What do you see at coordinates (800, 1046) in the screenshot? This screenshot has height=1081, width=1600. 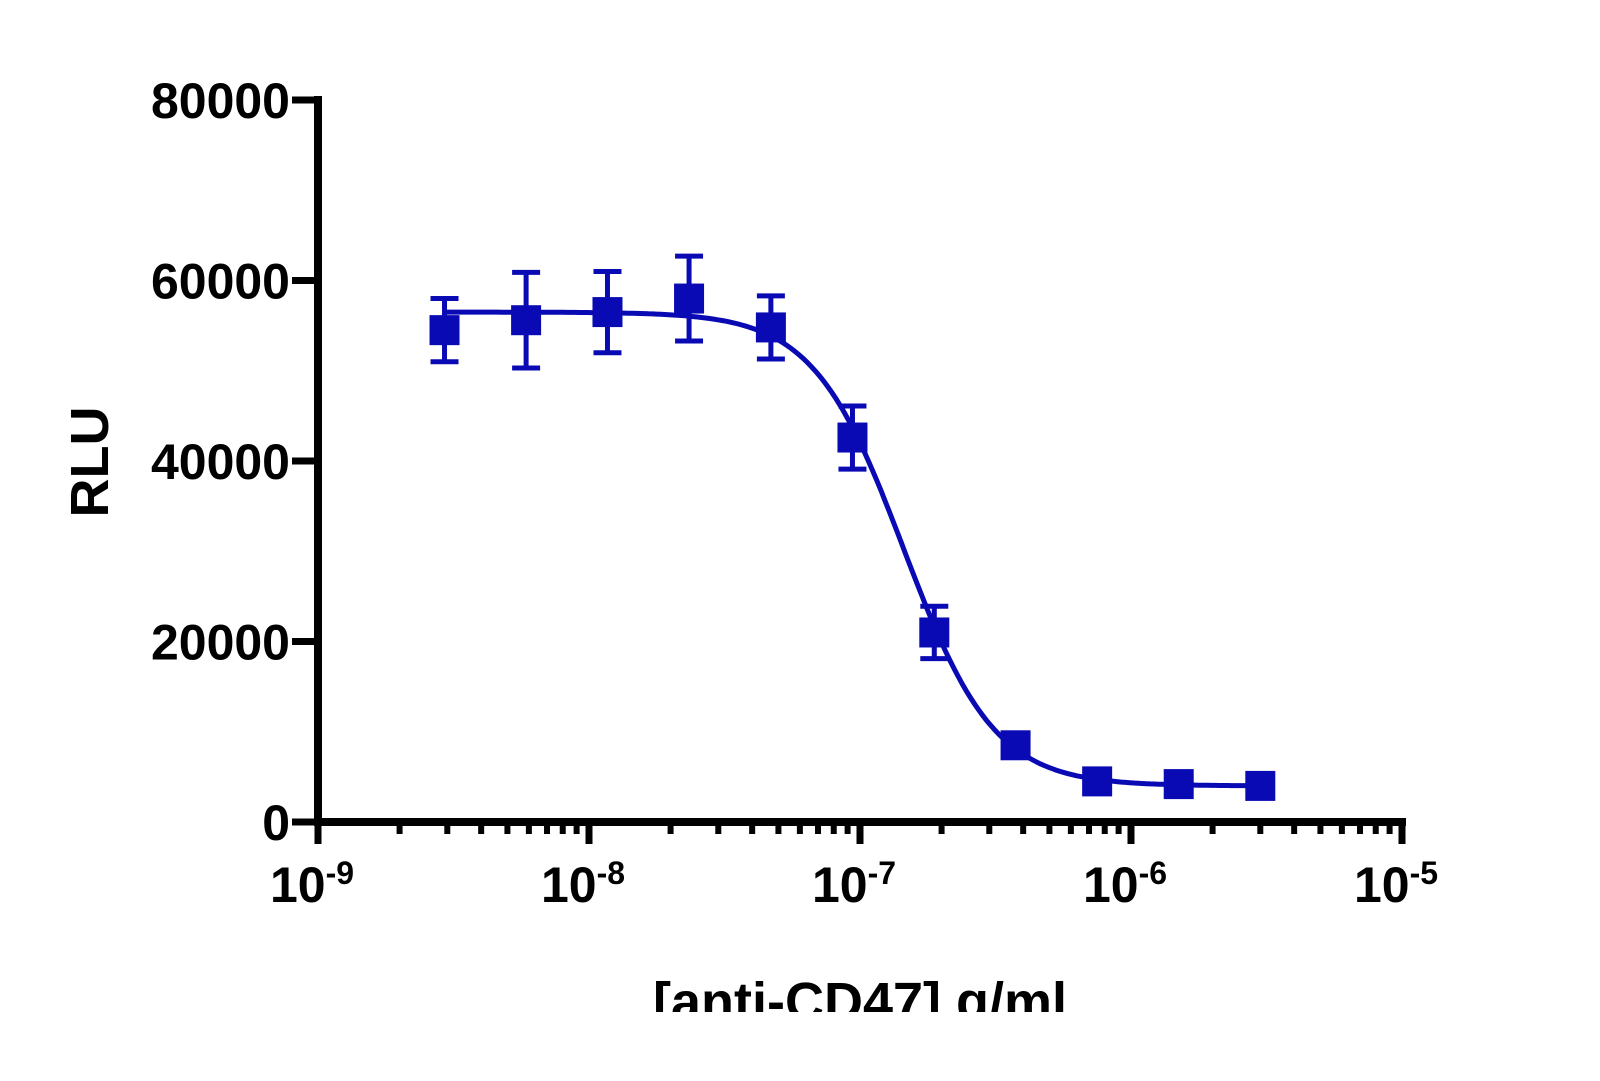 I see `clip-cover` at bounding box center [800, 1046].